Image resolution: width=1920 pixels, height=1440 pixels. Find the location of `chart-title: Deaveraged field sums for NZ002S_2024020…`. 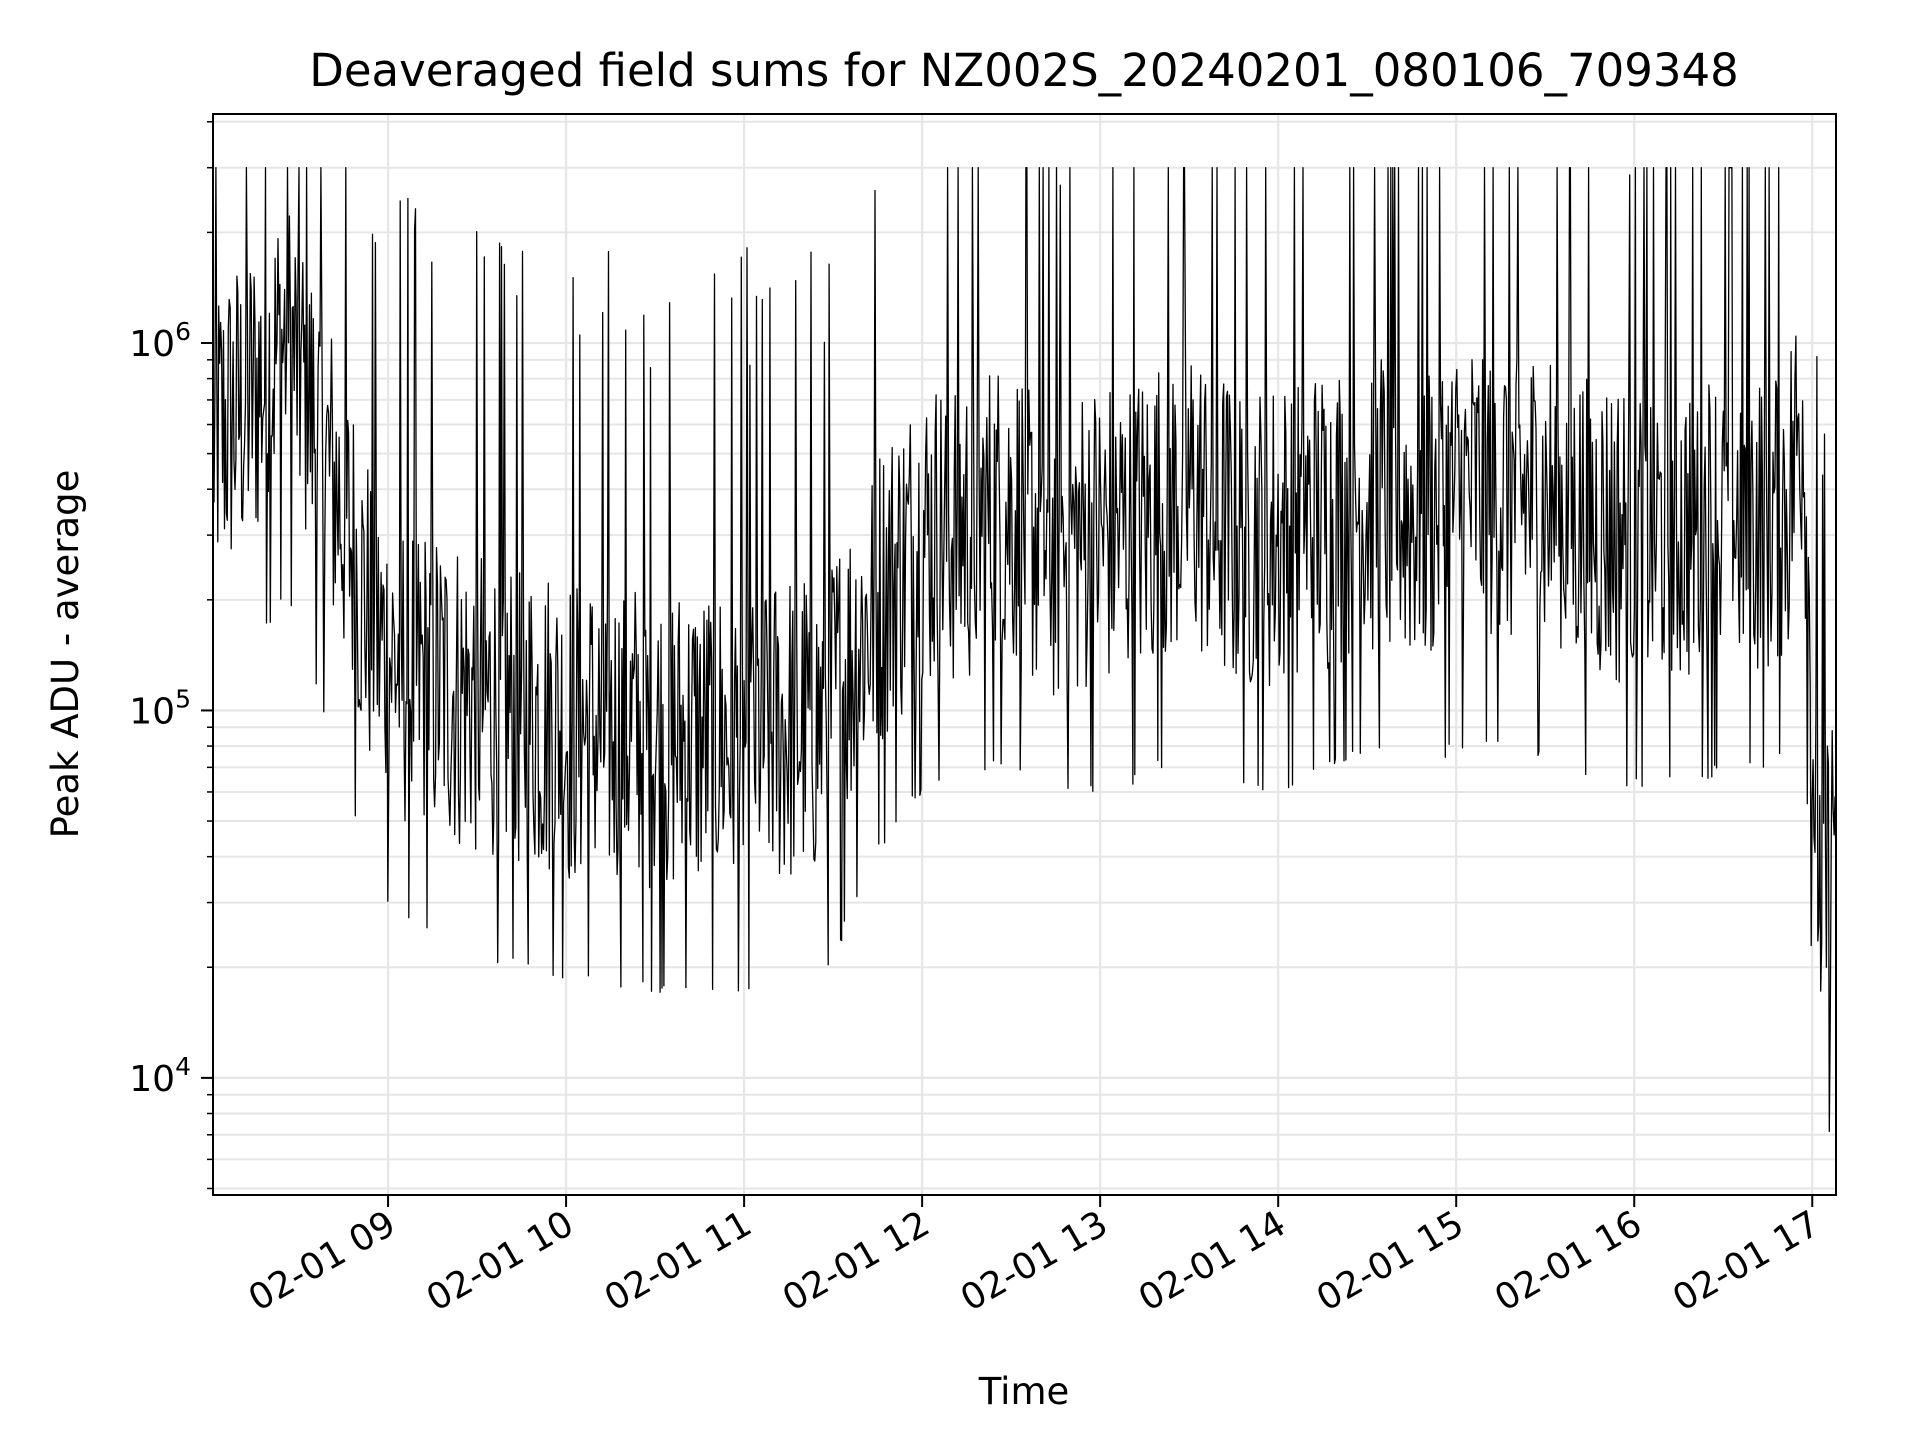

chart-title: Deaveraged field sums for NZ002S_2024020… is located at coordinates (1024, 70).